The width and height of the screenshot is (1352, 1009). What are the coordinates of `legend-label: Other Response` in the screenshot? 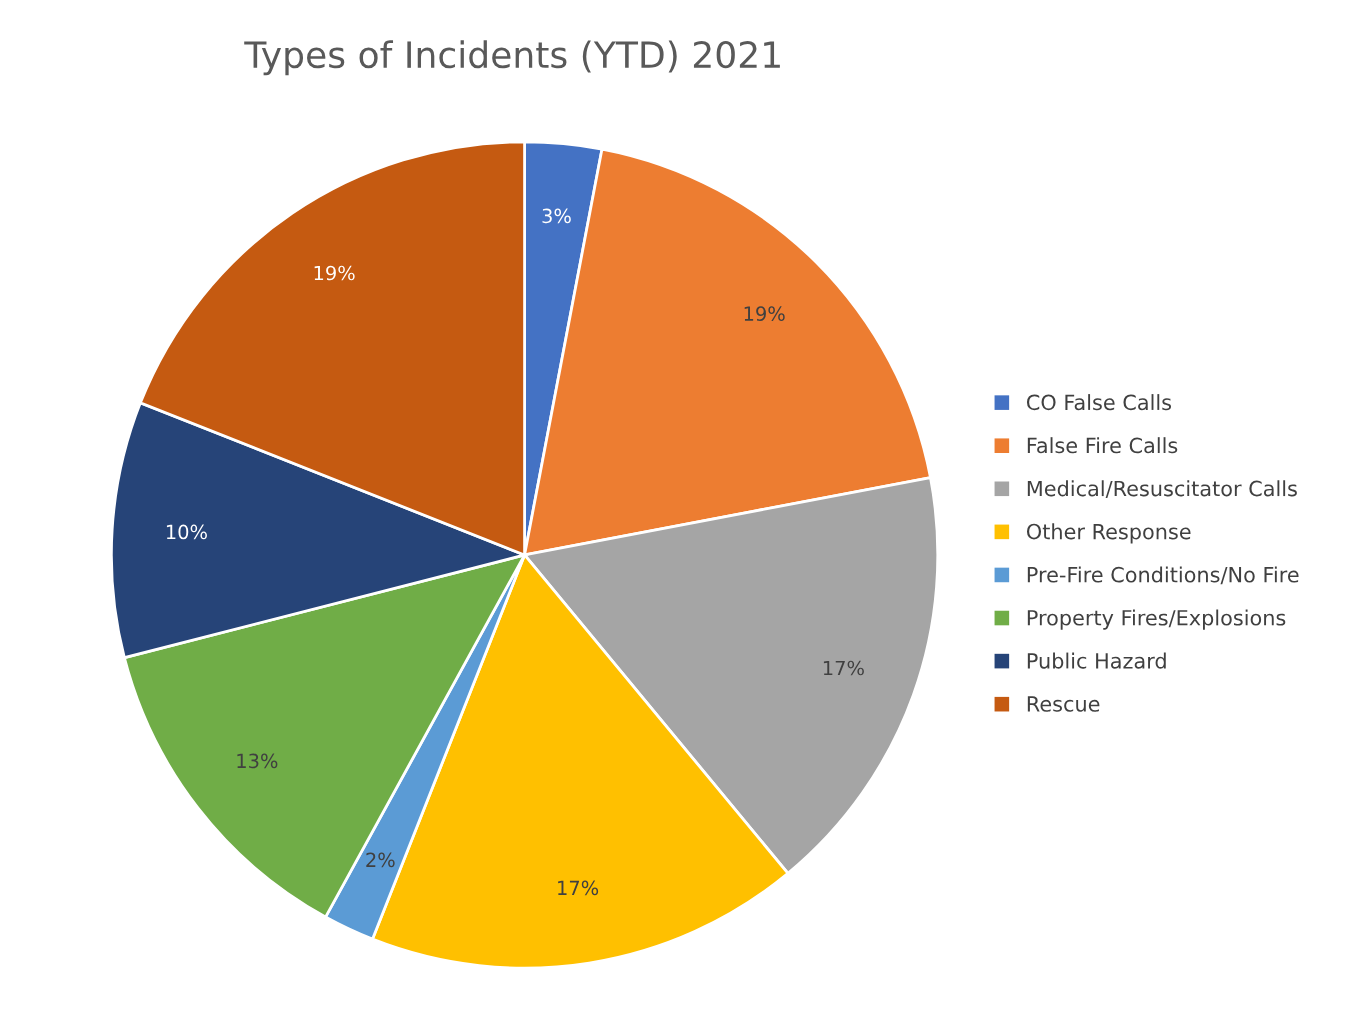 It's located at (1108, 533).